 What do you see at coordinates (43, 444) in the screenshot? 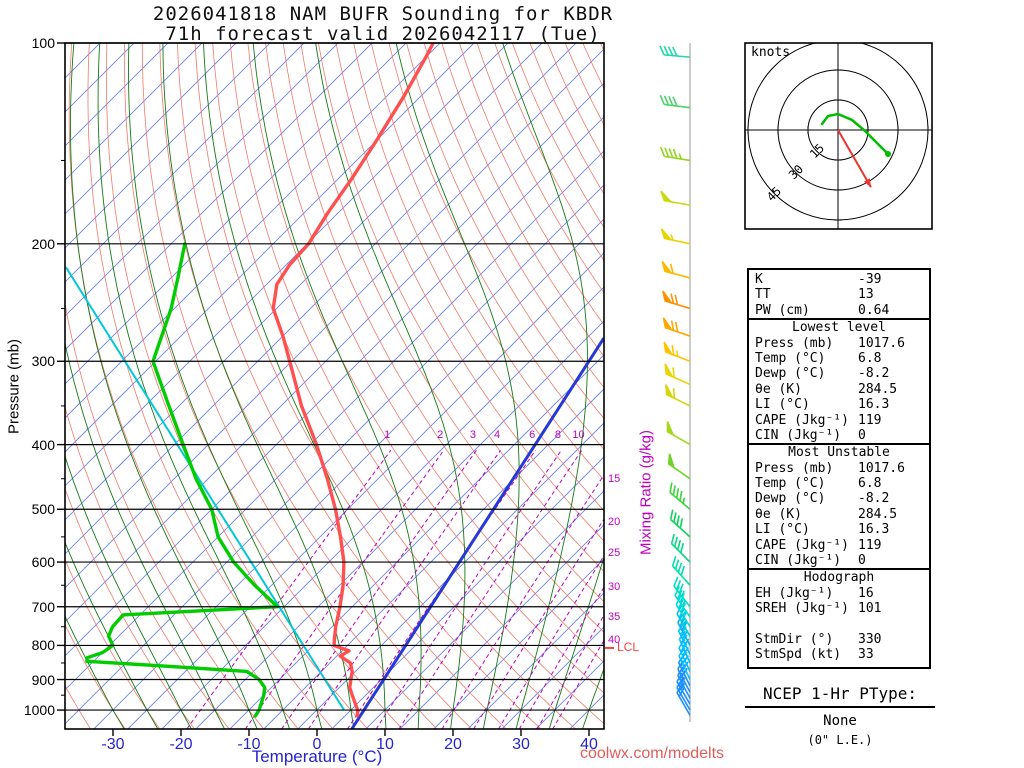
I see `pressure-tick-label: 400` at bounding box center [43, 444].